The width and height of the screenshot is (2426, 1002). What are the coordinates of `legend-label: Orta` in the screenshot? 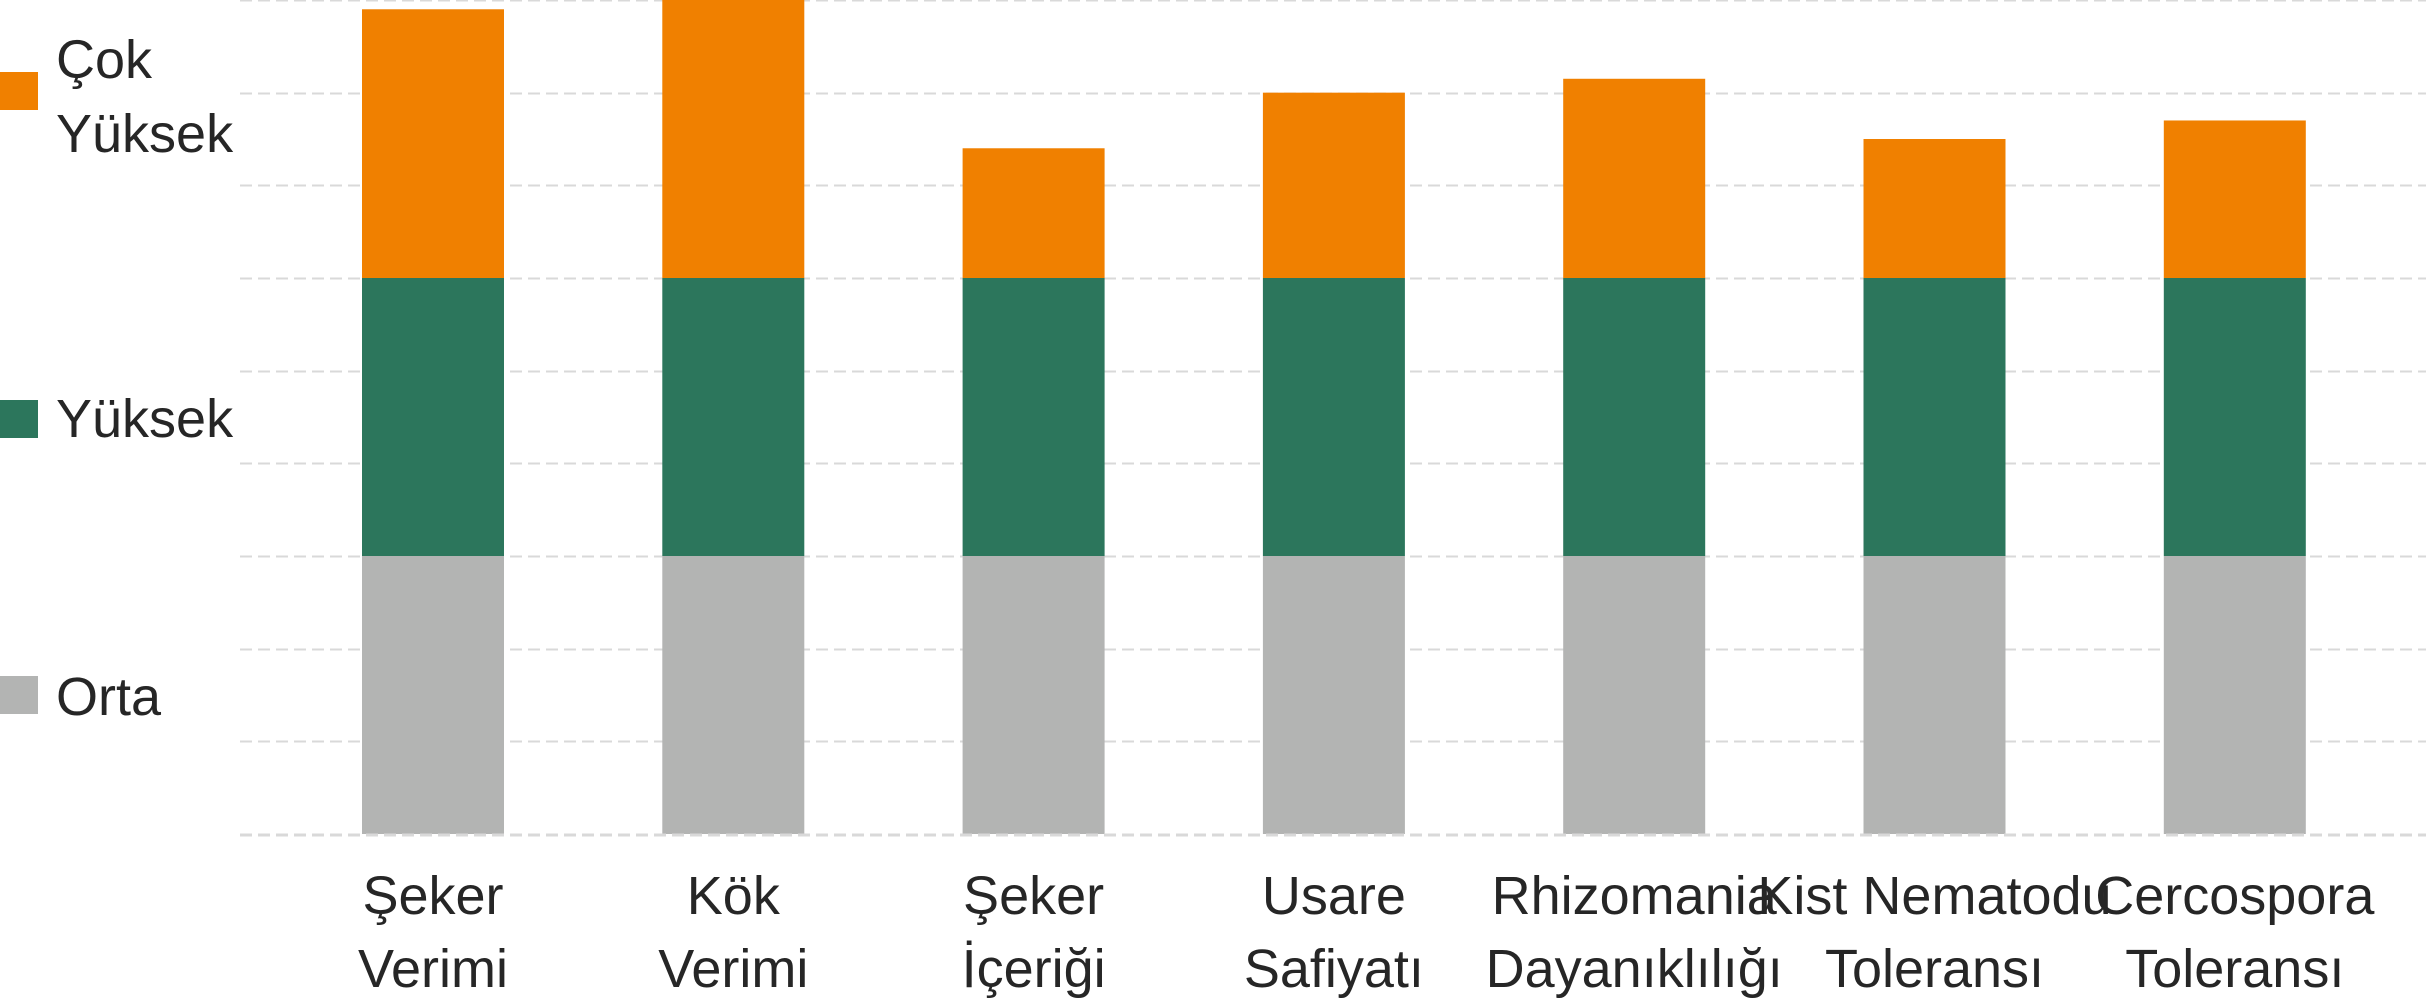 It's located at (109, 697).